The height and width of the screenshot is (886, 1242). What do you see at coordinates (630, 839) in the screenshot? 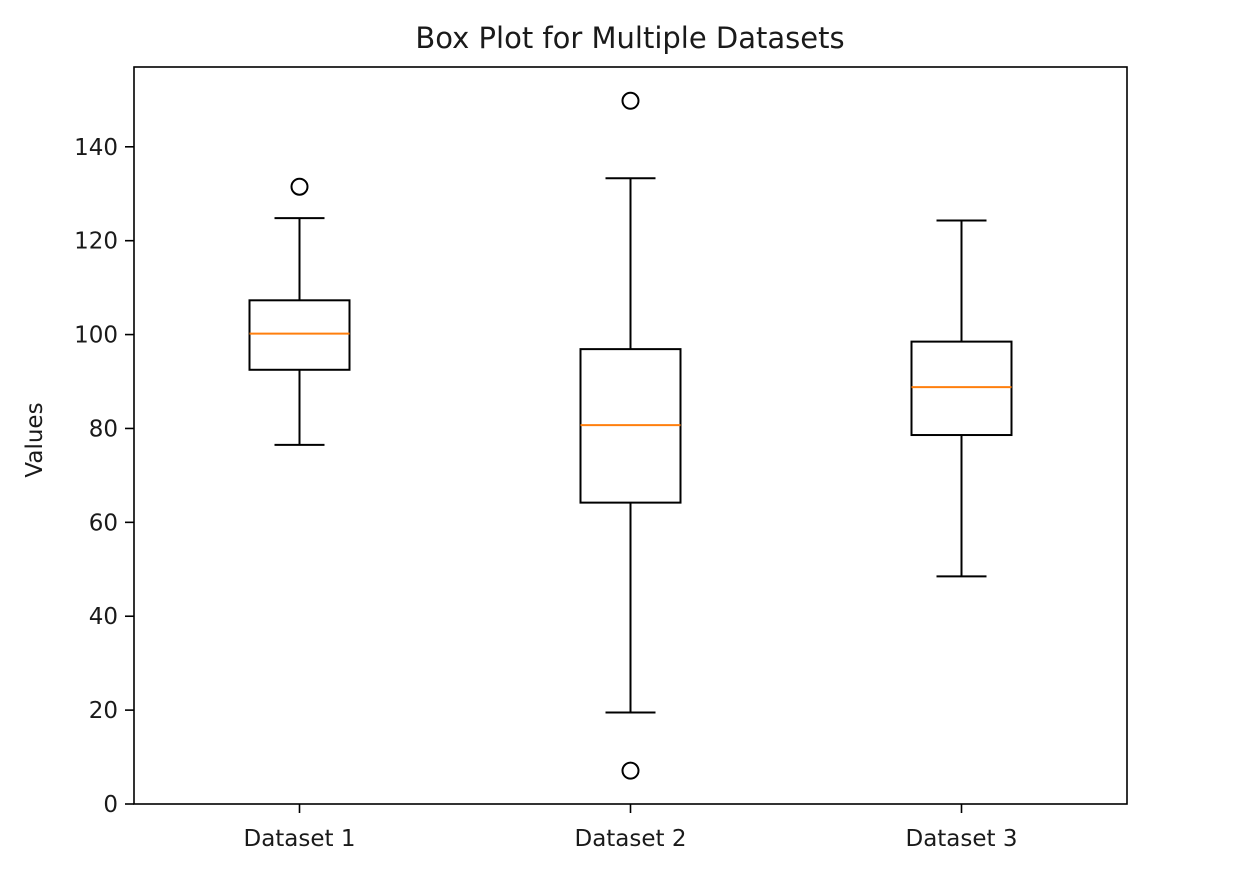
I see `x-tick-label: Dataset 2` at bounding box center [630, 839].